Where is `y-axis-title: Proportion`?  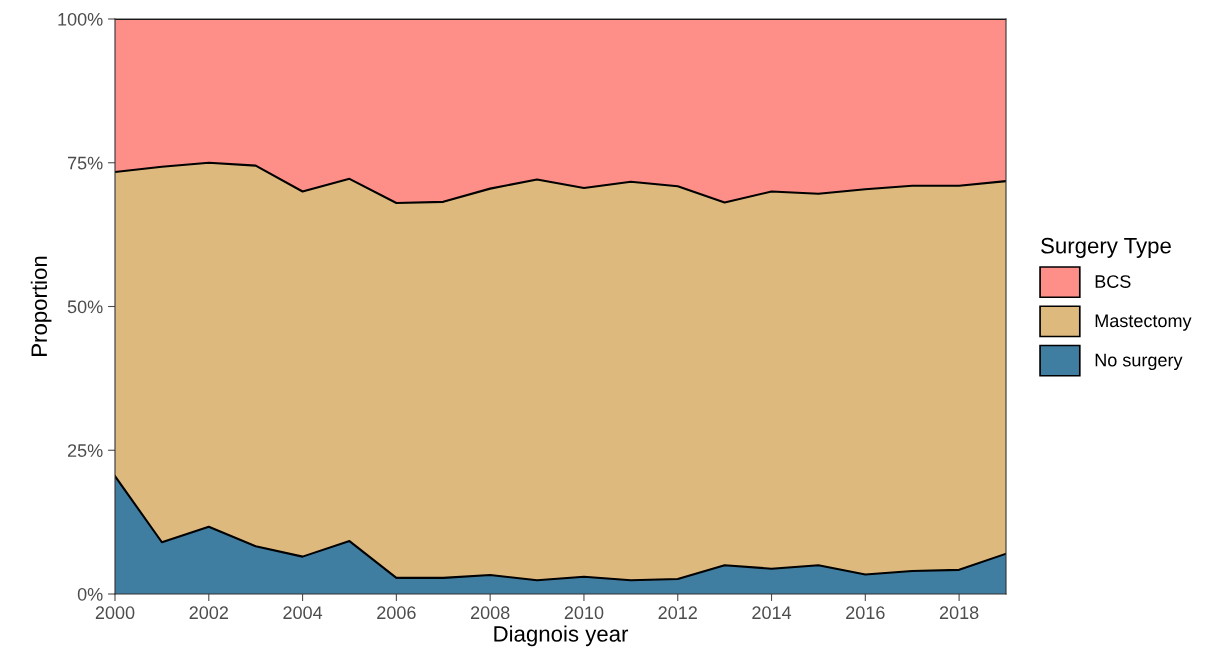
y-axis-title: Proportion is located at coordinates (41, 306).